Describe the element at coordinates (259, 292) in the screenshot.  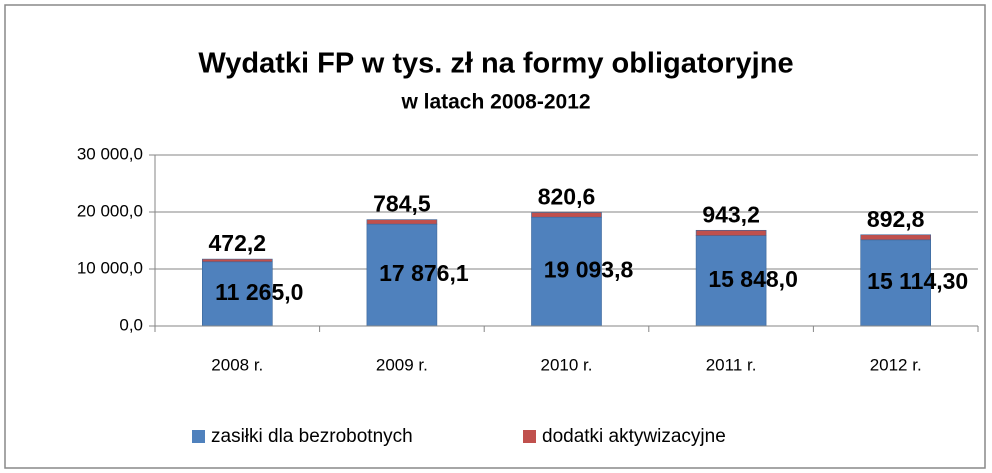
I see `data-label: 11 265,0` at that location.